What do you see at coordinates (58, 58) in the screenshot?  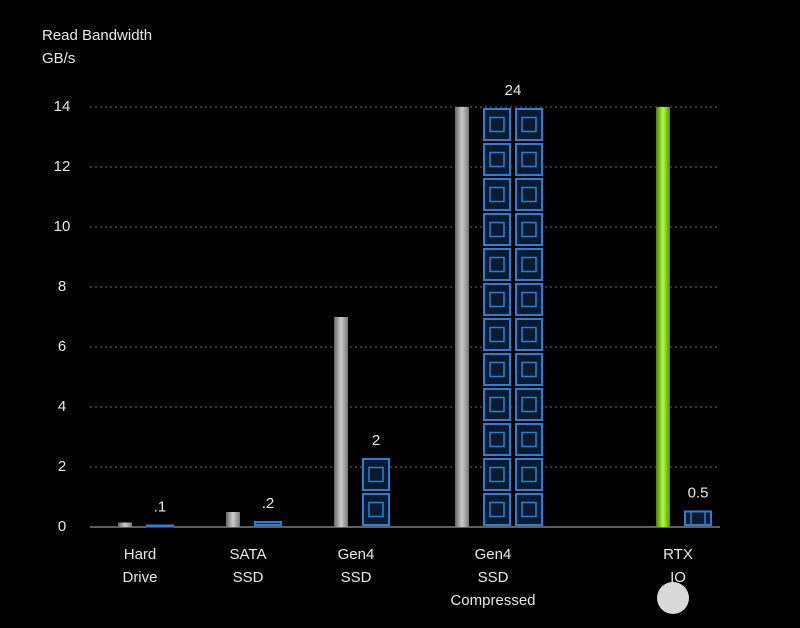 I see `axis-unit: GB/s` at bounding box center [58, 58].